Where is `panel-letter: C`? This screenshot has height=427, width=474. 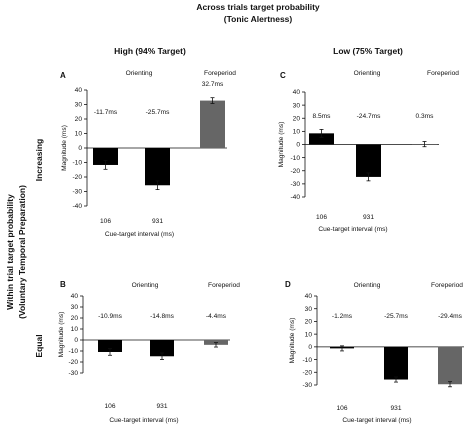 panel-letter: C is located at coordinates (283, 75).